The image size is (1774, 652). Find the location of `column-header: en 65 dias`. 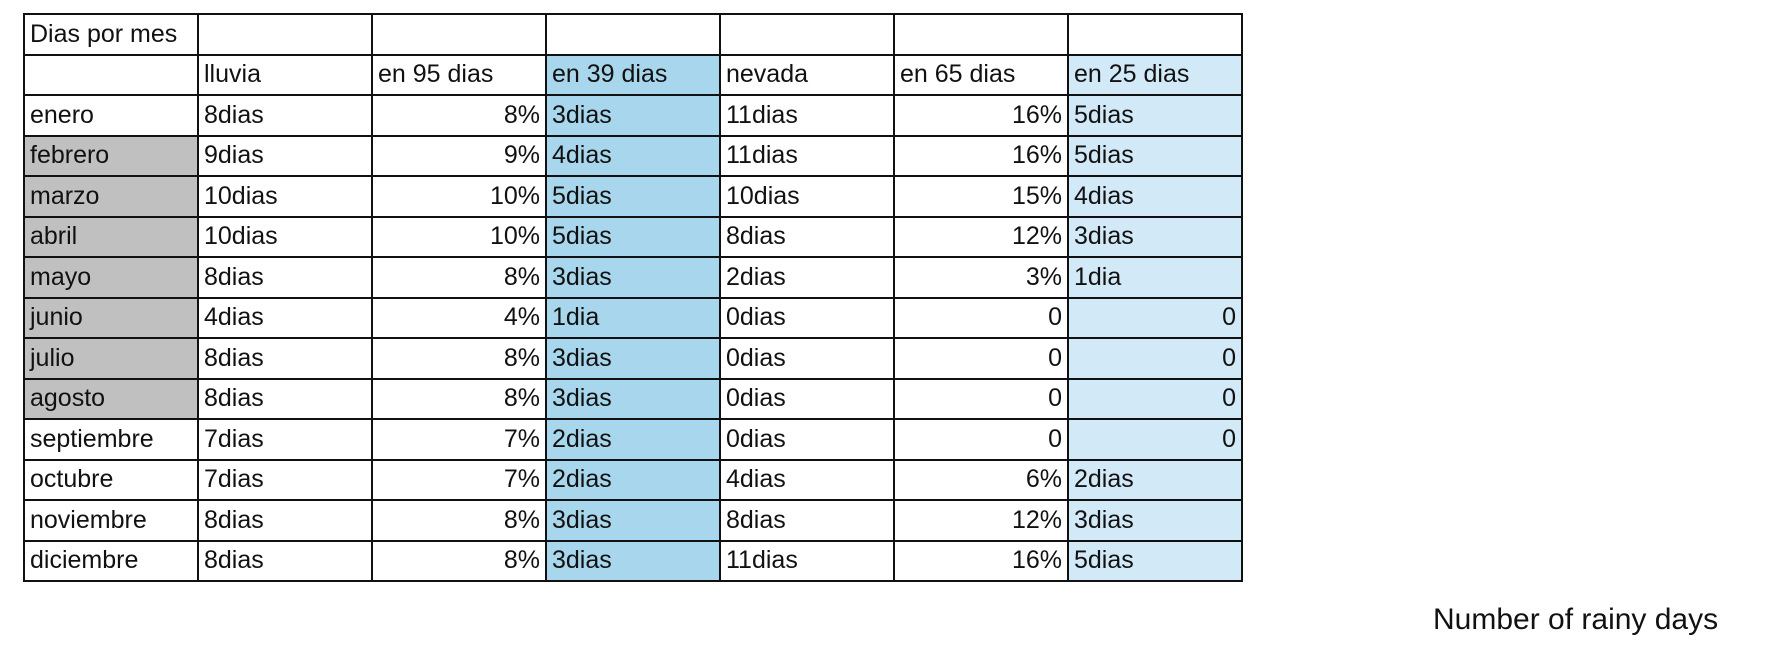

column-header: en 65 dias is located at coordinates (981, 74).